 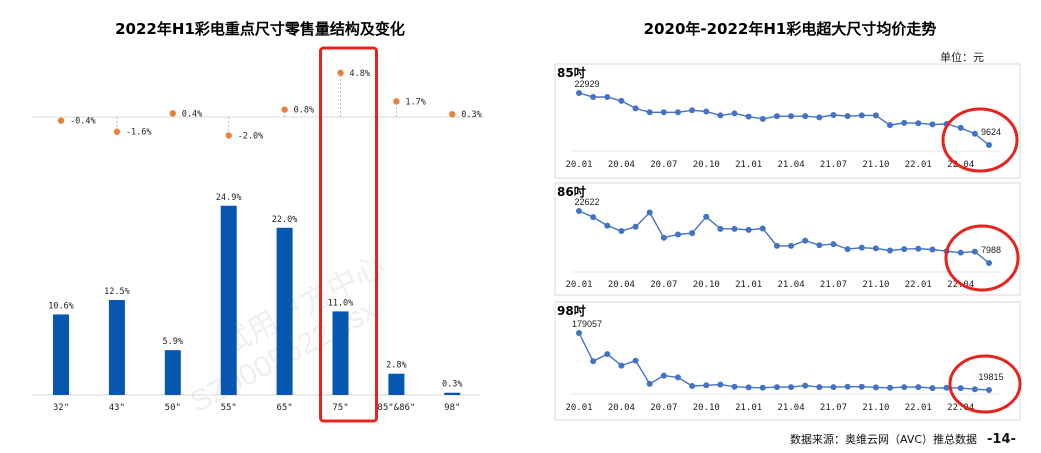 I want to click on x-tick-label: 20.10, so click(x=706, y=285).